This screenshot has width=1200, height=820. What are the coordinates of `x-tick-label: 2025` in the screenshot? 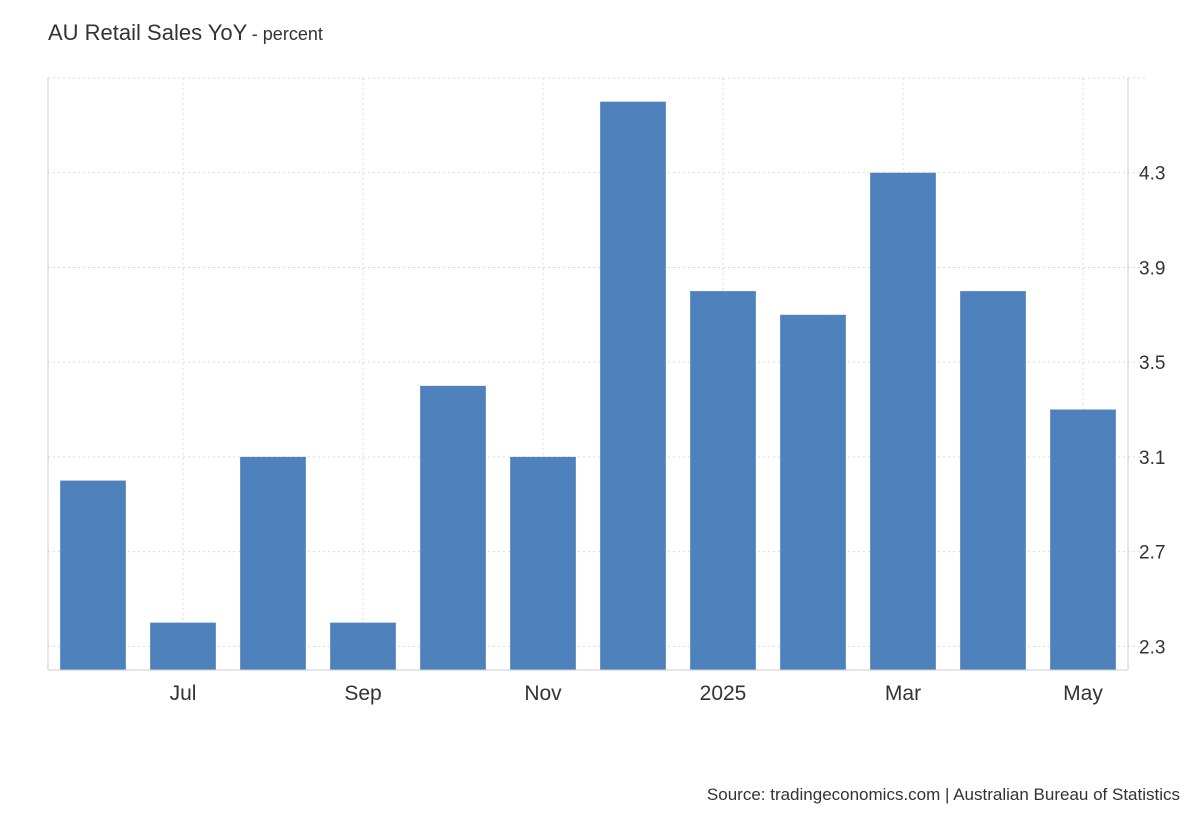 It's located at (723, 693).